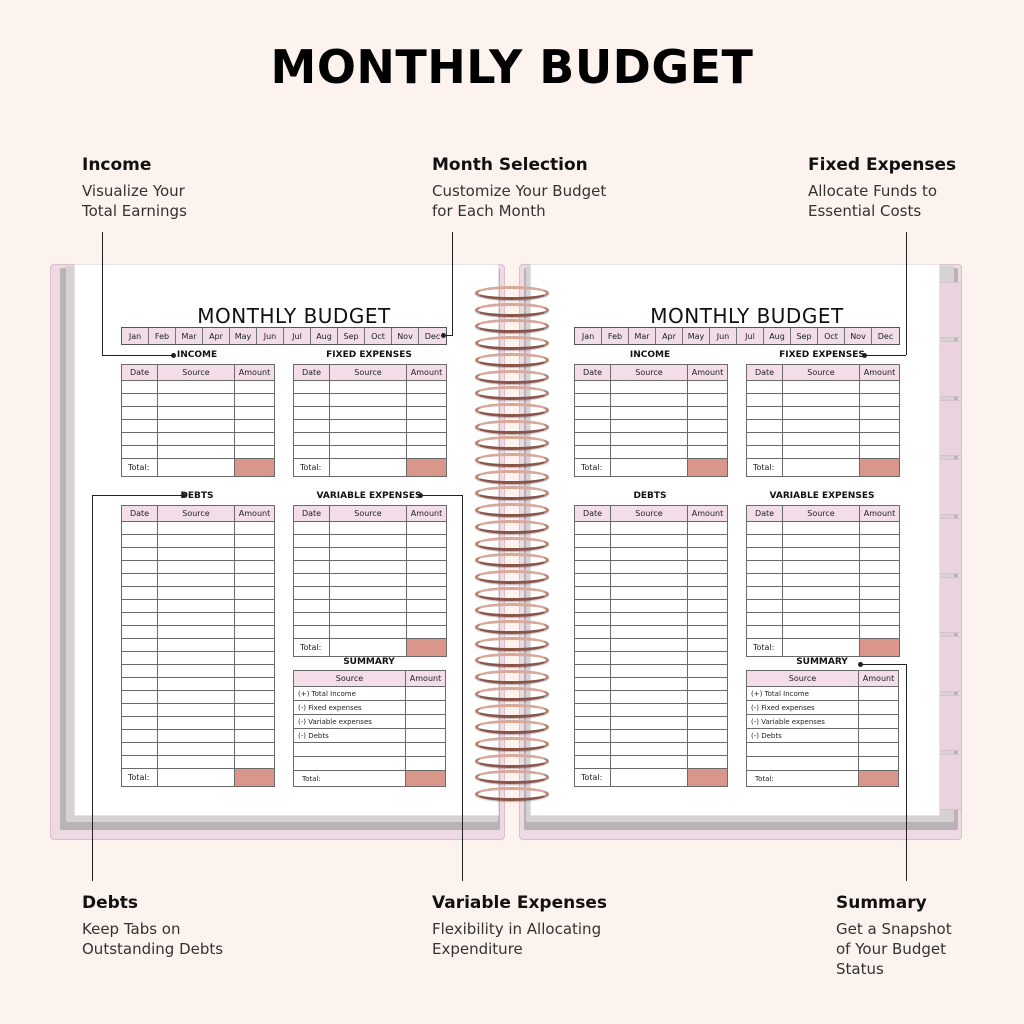 The height and width of the screenshot is (1024, 1024). Describe the element at coordinates (432, 336) in the screenshot. I see `month-tab: Dec` at that location.